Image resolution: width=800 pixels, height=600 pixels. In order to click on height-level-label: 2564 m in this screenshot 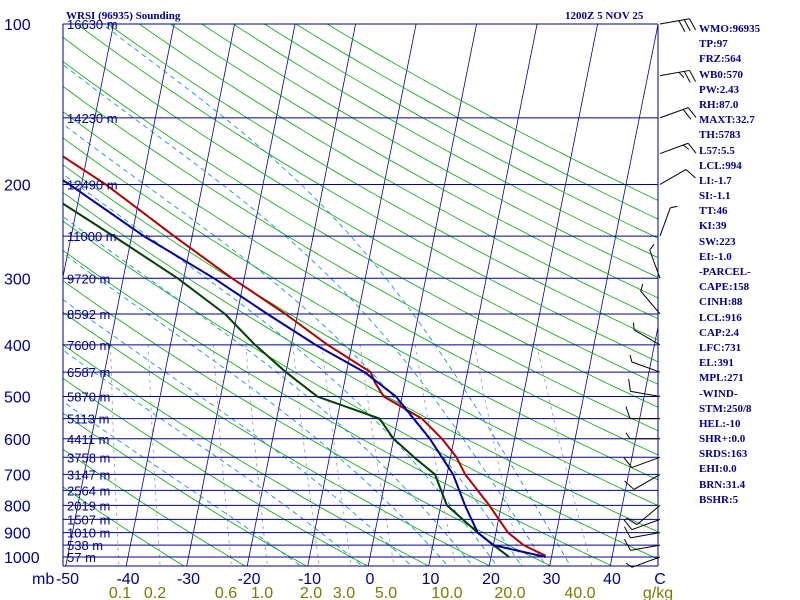, I will do `click(88, 490)`.